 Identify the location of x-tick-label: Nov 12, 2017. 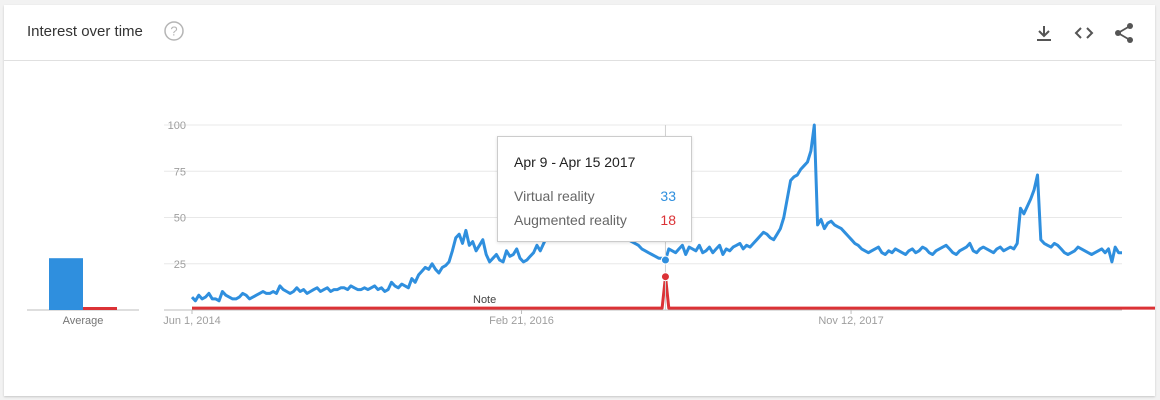
(850, 321).